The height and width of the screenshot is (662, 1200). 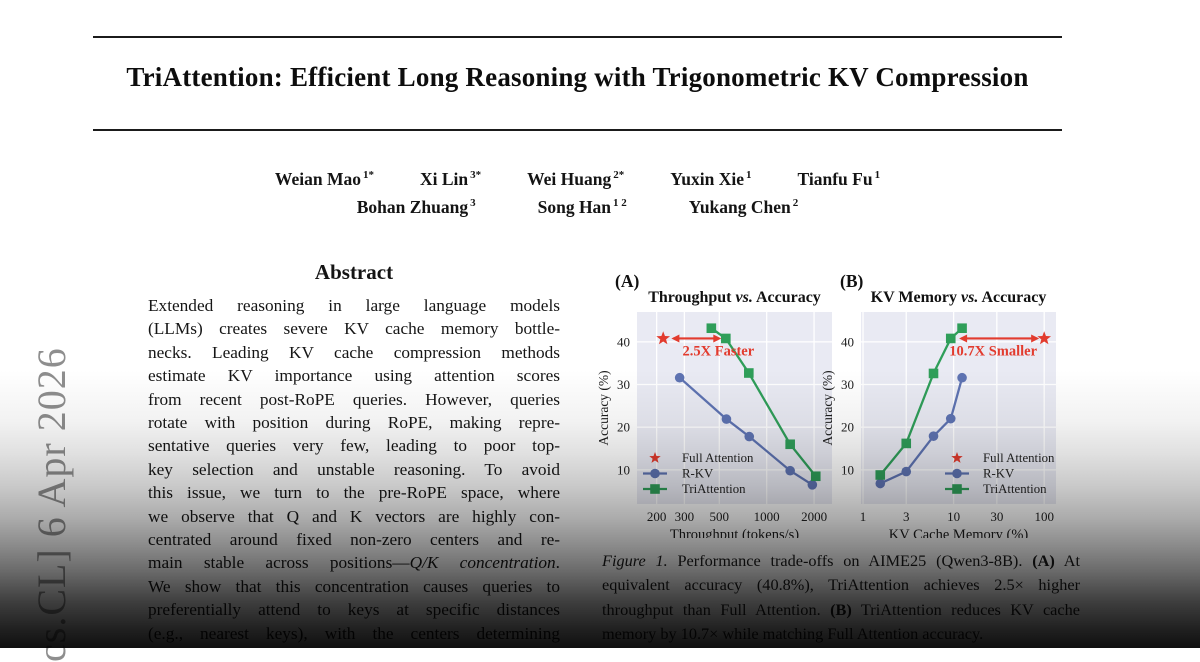 What do you see at coordinates (450, 179) in the screenshot?
I see `author: Xi Lin 3*` at bounding box center [450, 179].